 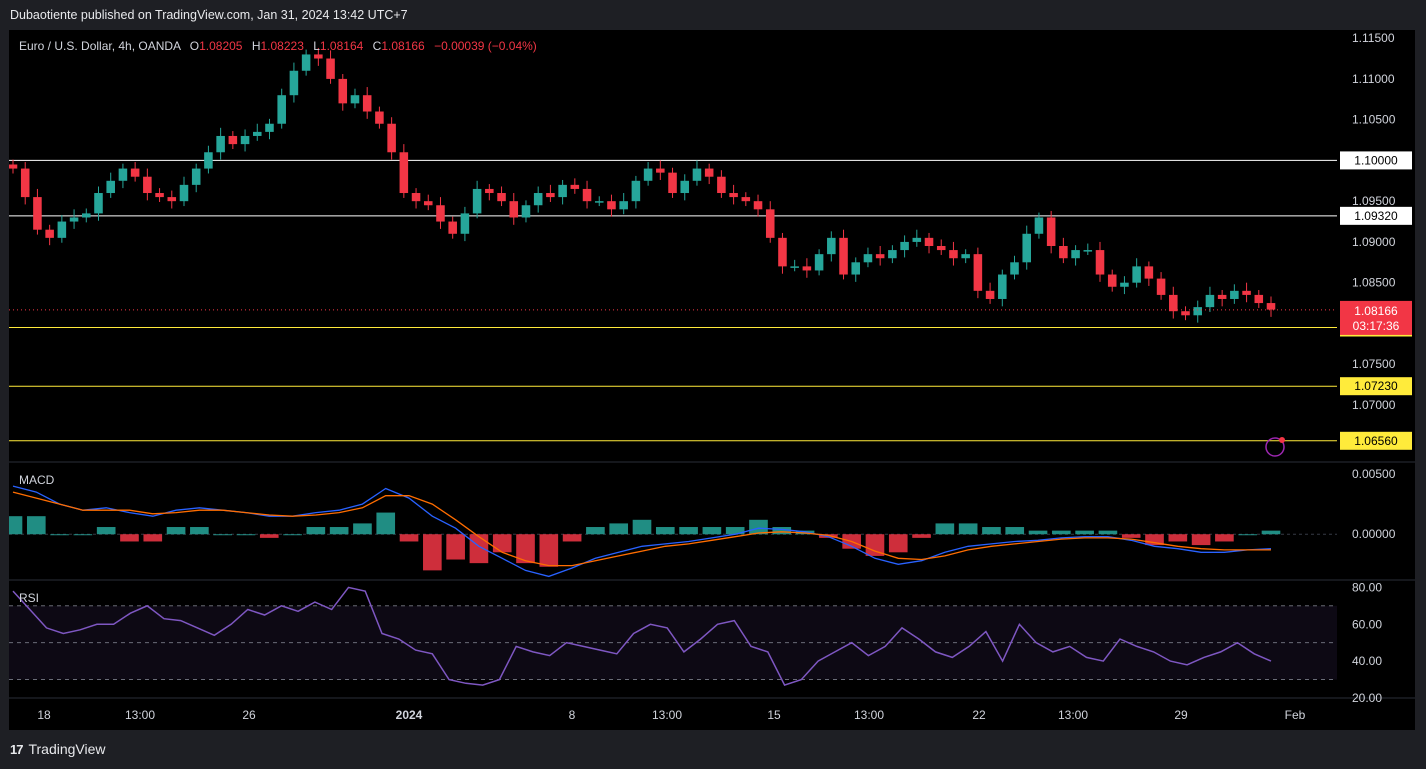 I want to click on tradingview-logo: 17 TradingView, so click(x=58, y=749).